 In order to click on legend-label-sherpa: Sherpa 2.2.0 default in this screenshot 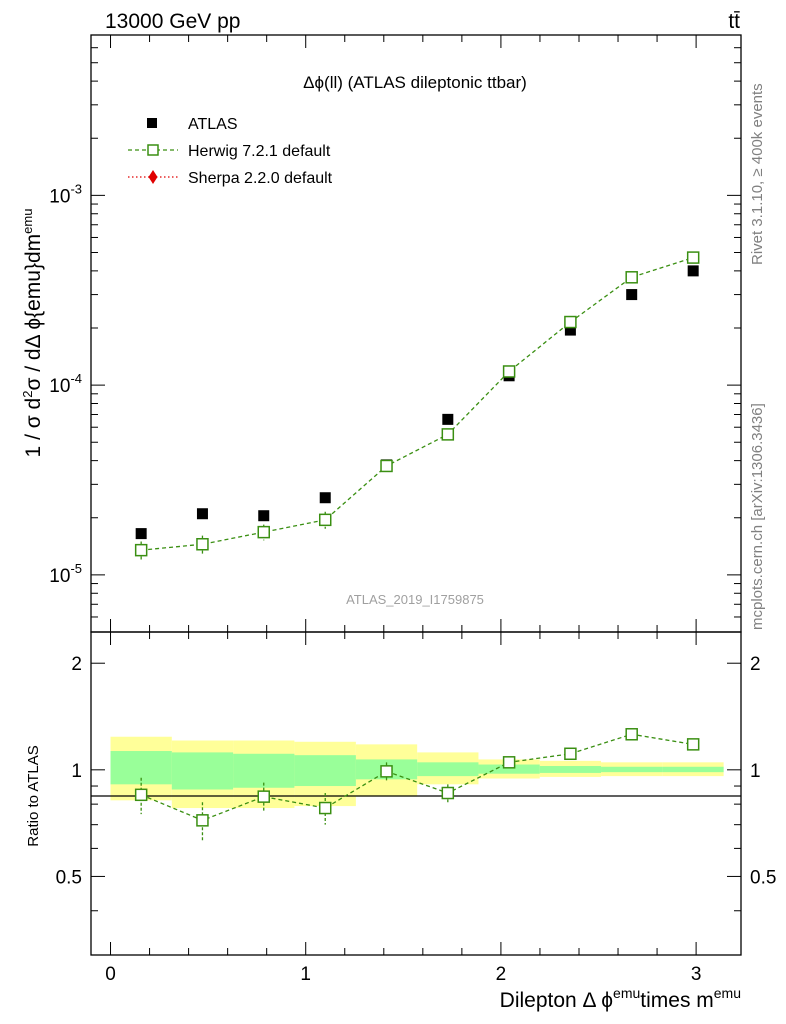, I will do `click(260, 178)`.